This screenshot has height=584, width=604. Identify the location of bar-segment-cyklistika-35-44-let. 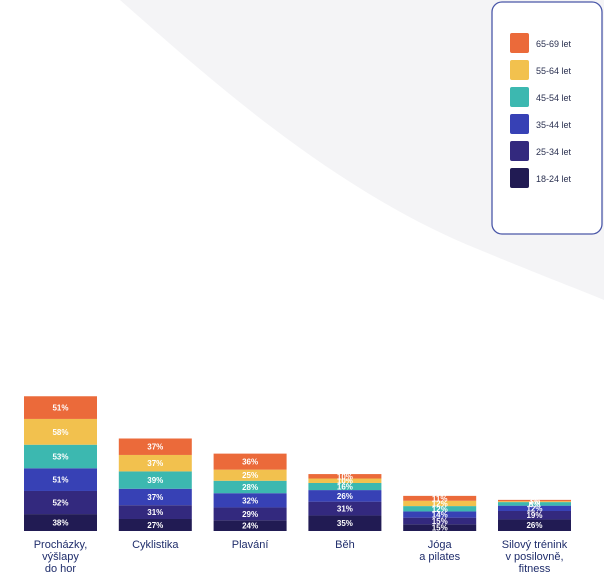
(155, 497).